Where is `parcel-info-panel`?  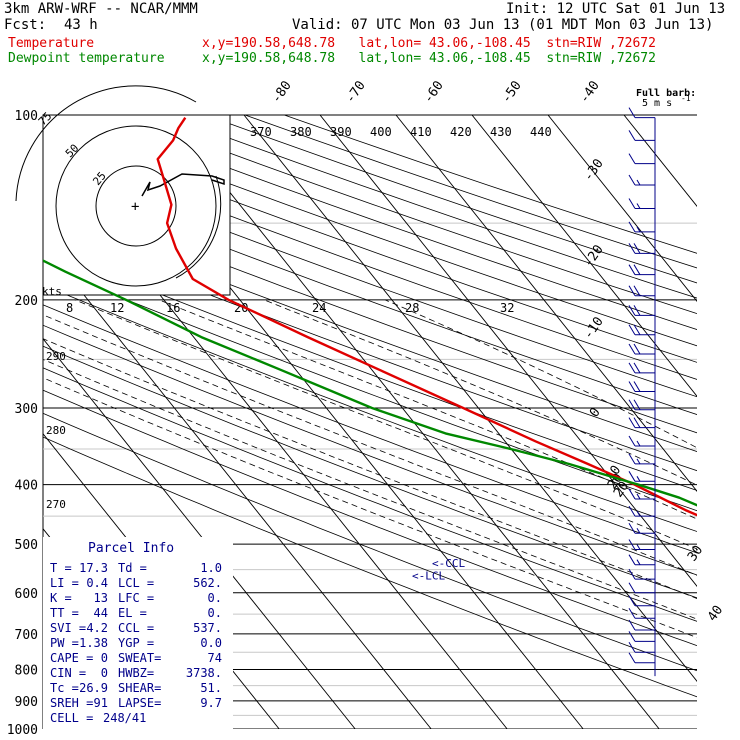
parcel-info-panel is located at coordinates (138, 633).